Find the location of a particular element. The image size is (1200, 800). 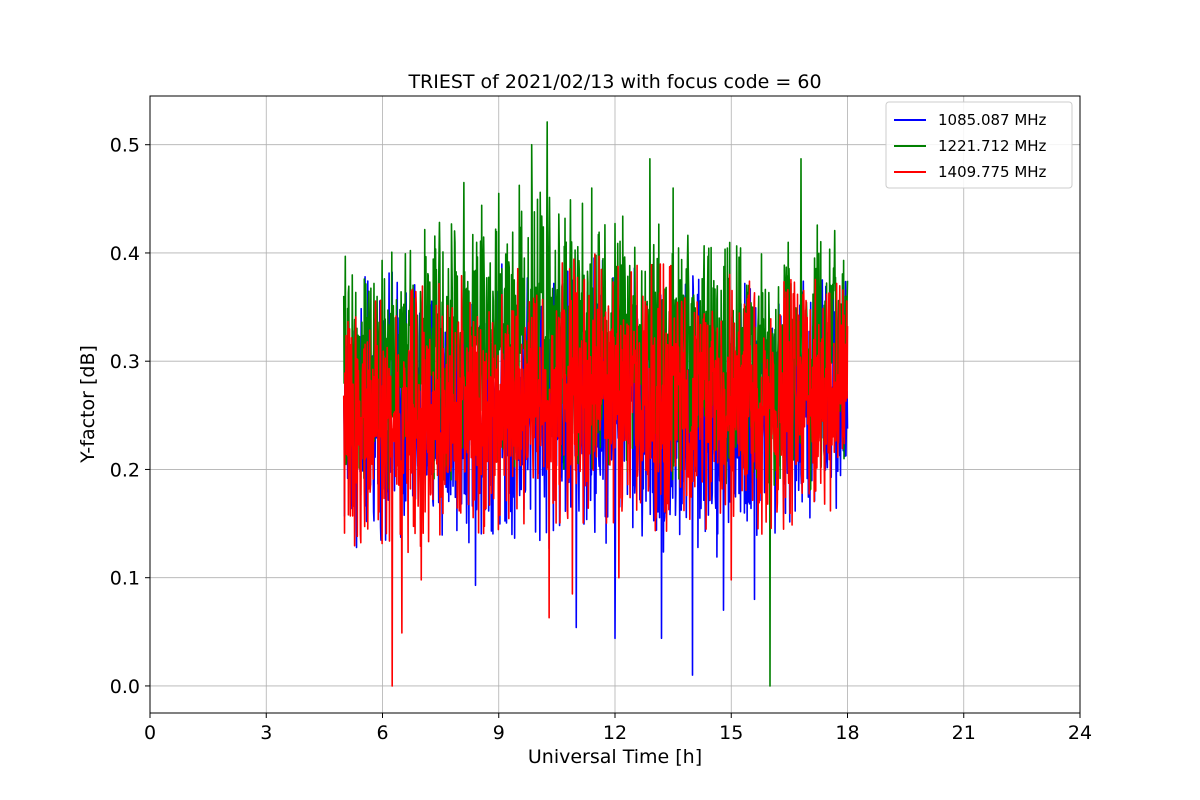

legend-label: 1221.712 MHz is located at coordinates (992, 146).